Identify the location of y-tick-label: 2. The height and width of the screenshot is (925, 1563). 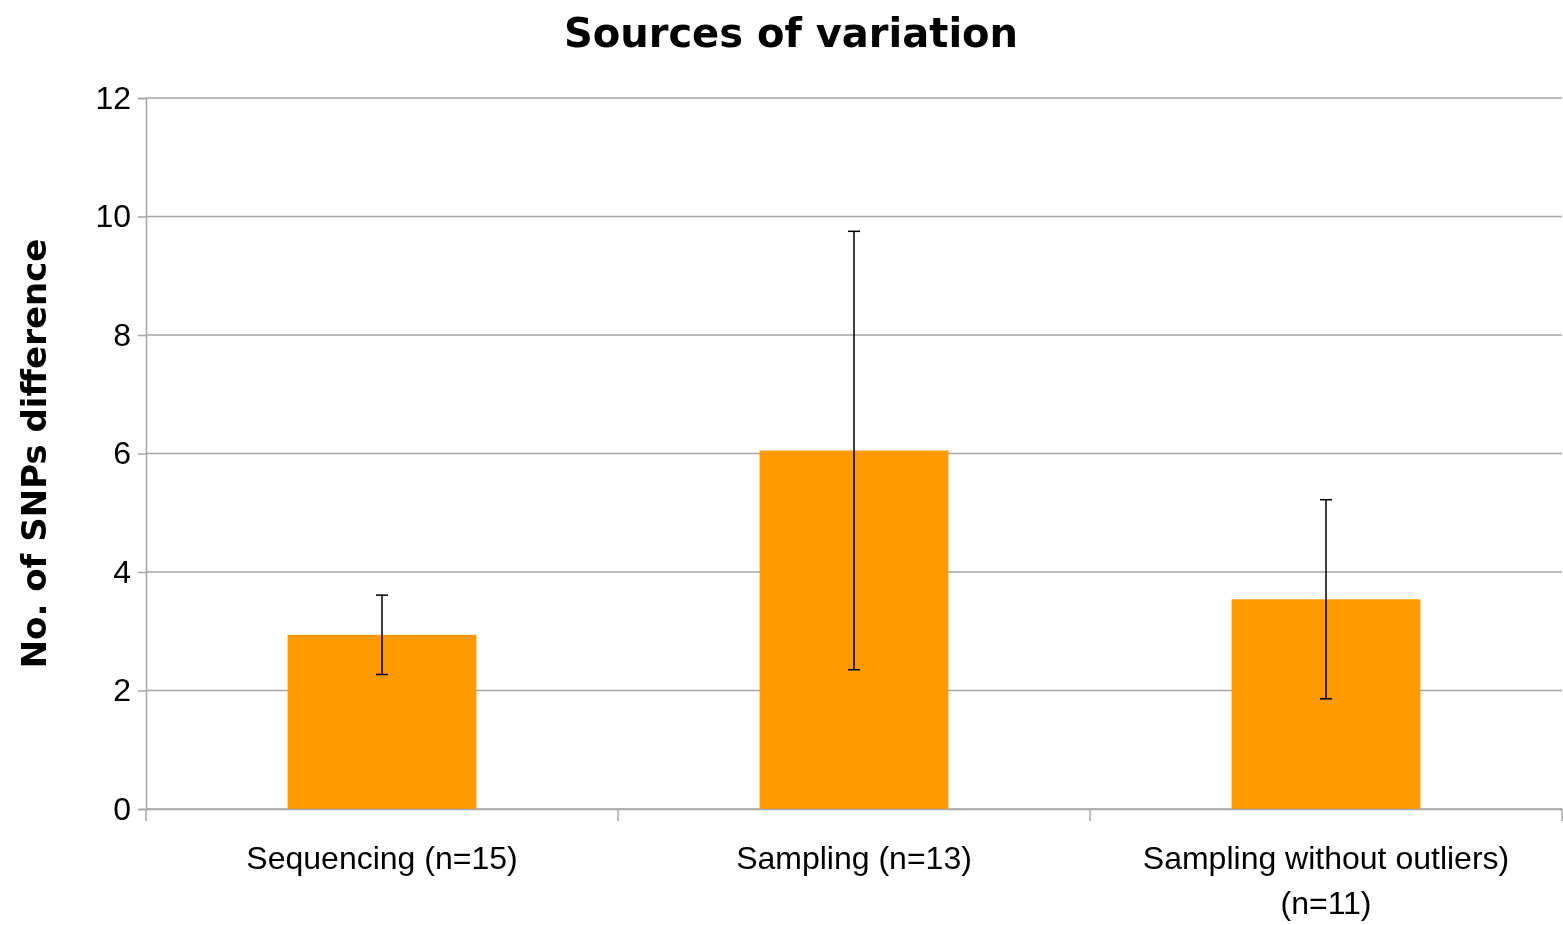
(122, 690).